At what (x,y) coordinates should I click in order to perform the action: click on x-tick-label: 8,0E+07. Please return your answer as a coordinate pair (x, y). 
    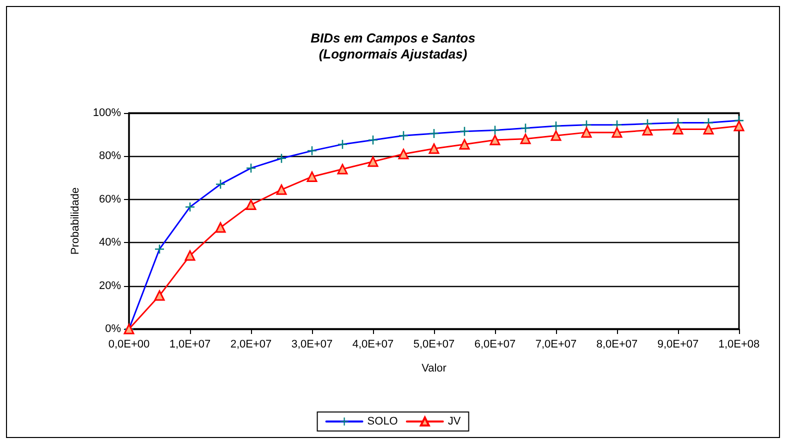
    Looking at the image, I should click on (617, 344).